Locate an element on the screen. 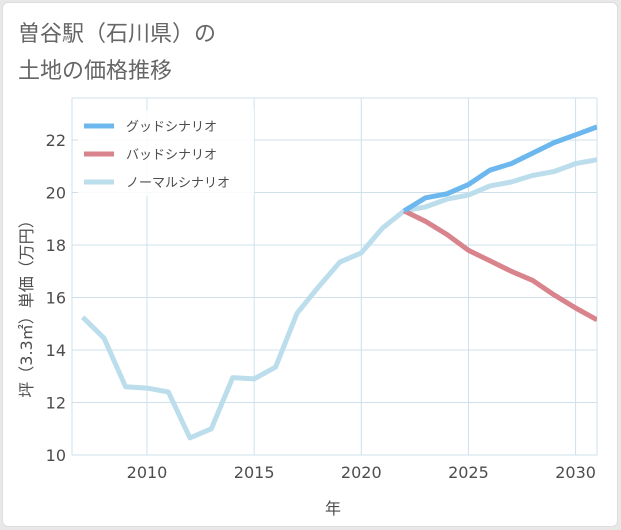 The height and width of the screenshot is (530, 621). x-tick-label: 2025 is located at coordinates (468, 472).